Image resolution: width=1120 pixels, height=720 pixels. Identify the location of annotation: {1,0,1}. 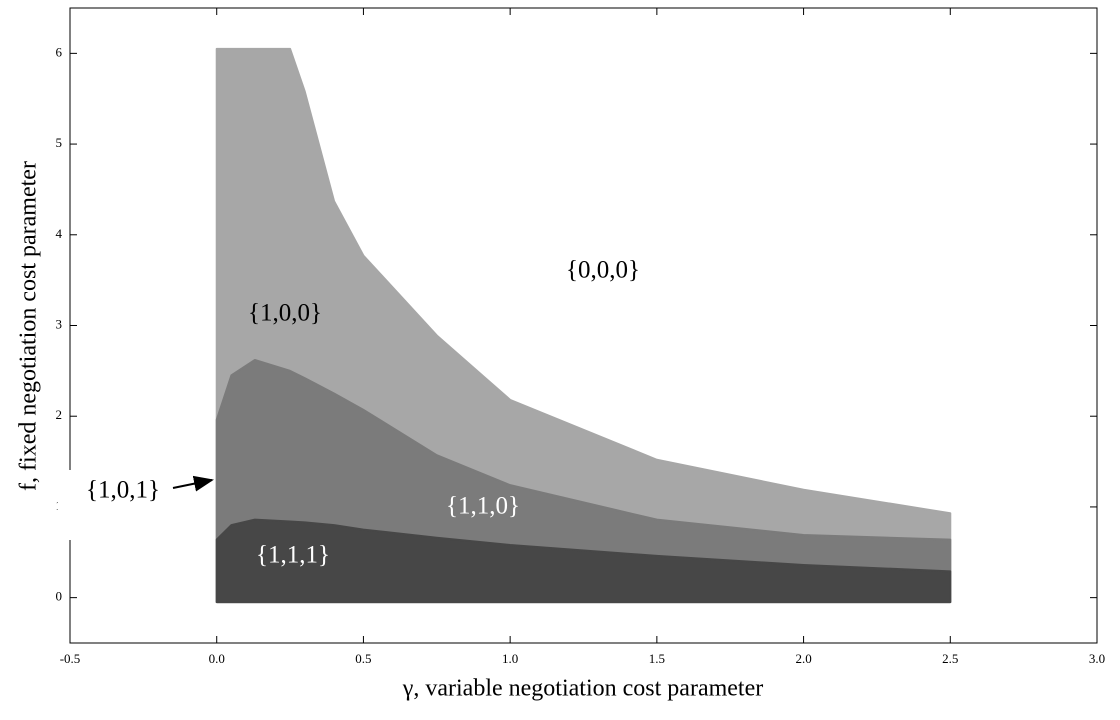
(123, 490).